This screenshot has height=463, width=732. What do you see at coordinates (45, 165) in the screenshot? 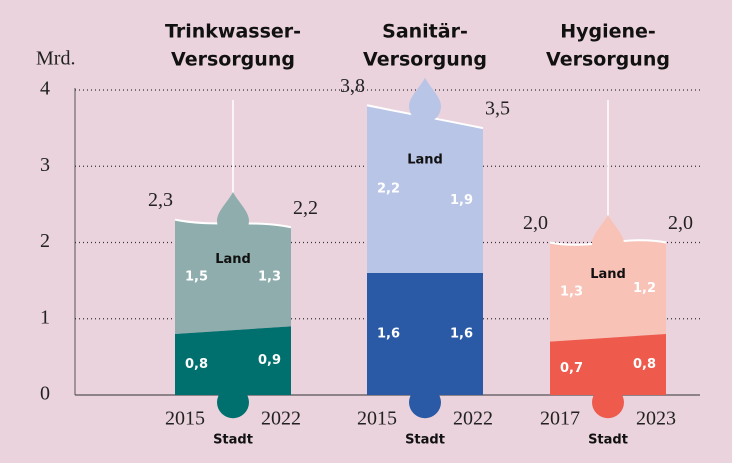
I see `y-tick-label: 3` at bounding box center [45, 165].